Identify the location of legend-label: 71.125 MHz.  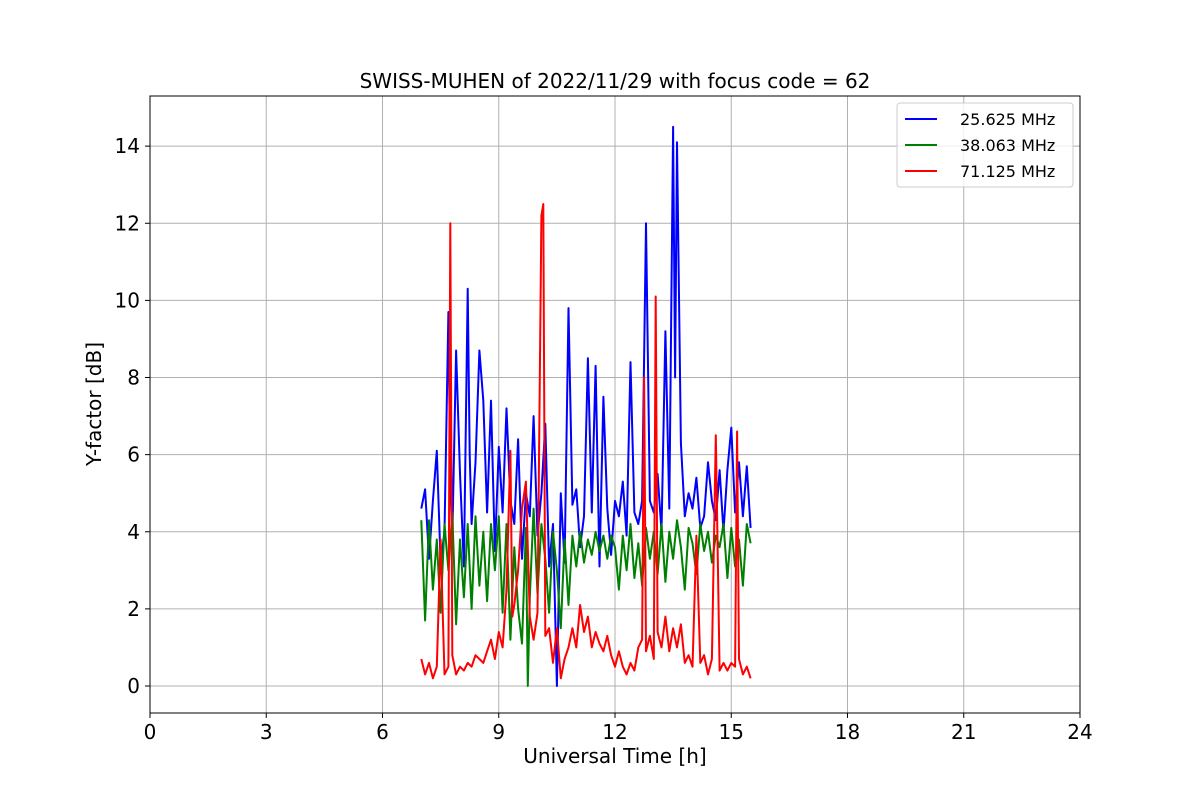
(1007, 171).